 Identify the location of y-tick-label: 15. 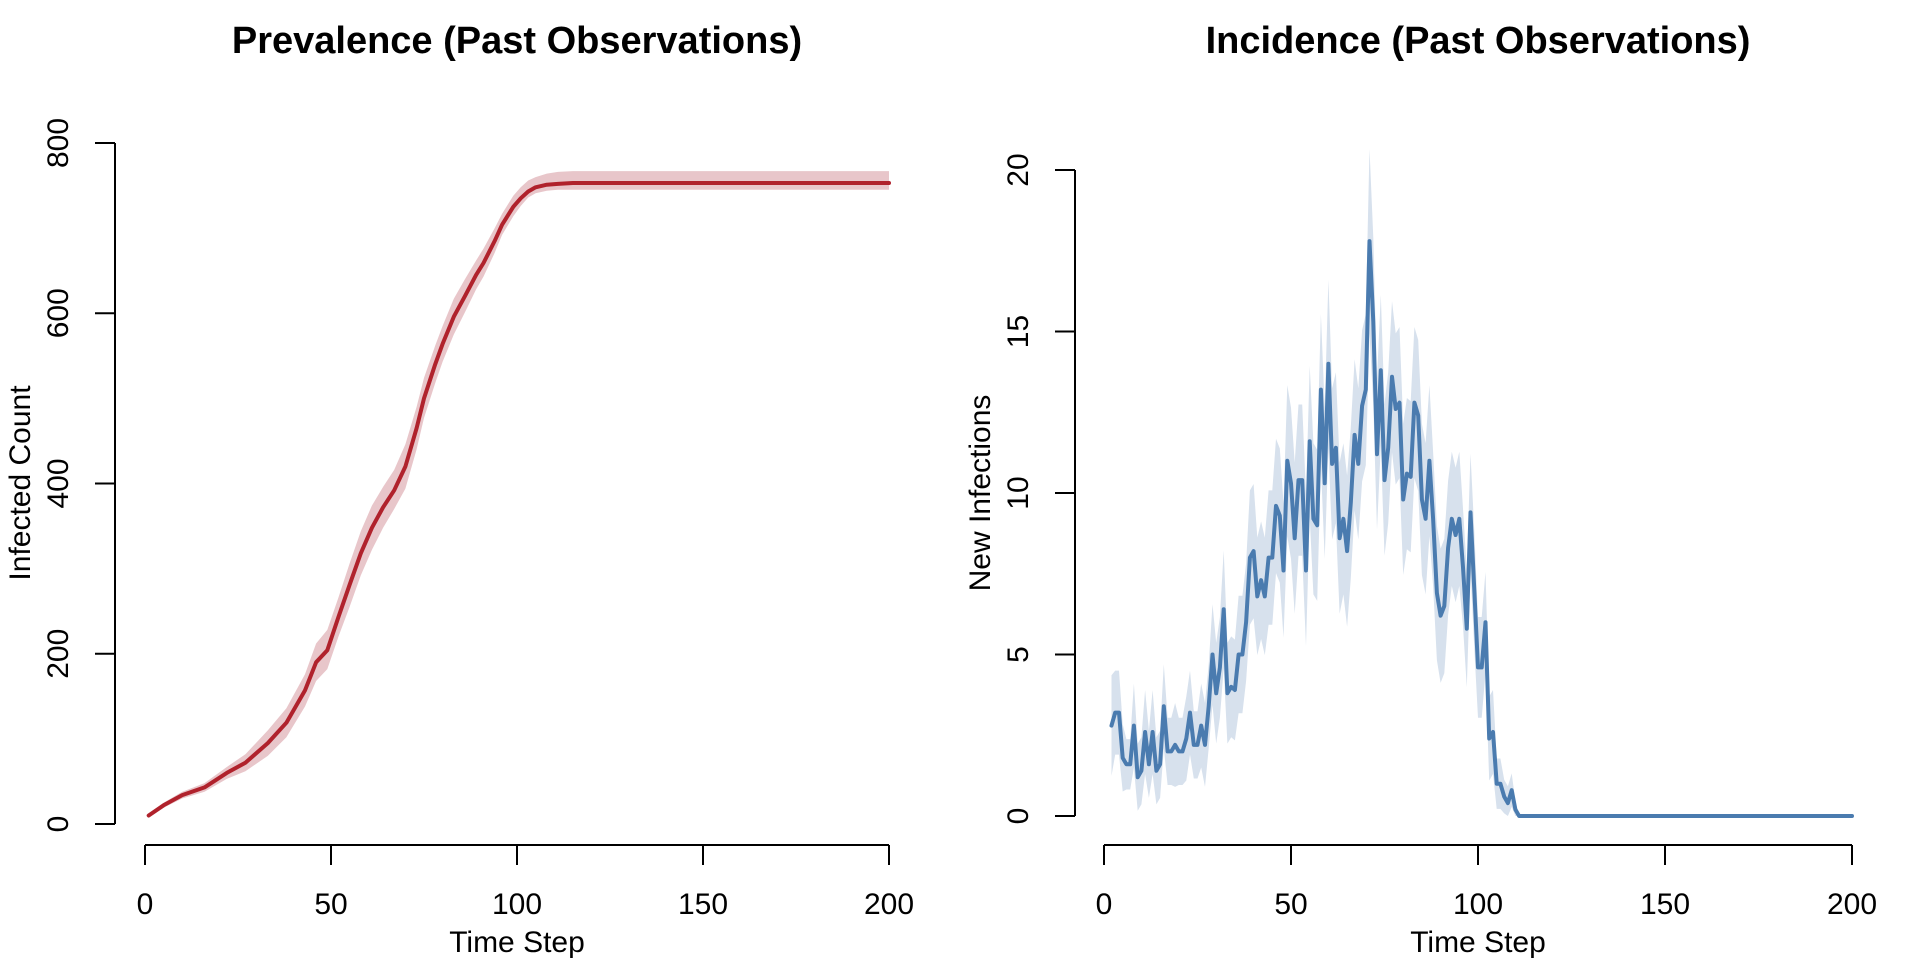
(1018, 331).